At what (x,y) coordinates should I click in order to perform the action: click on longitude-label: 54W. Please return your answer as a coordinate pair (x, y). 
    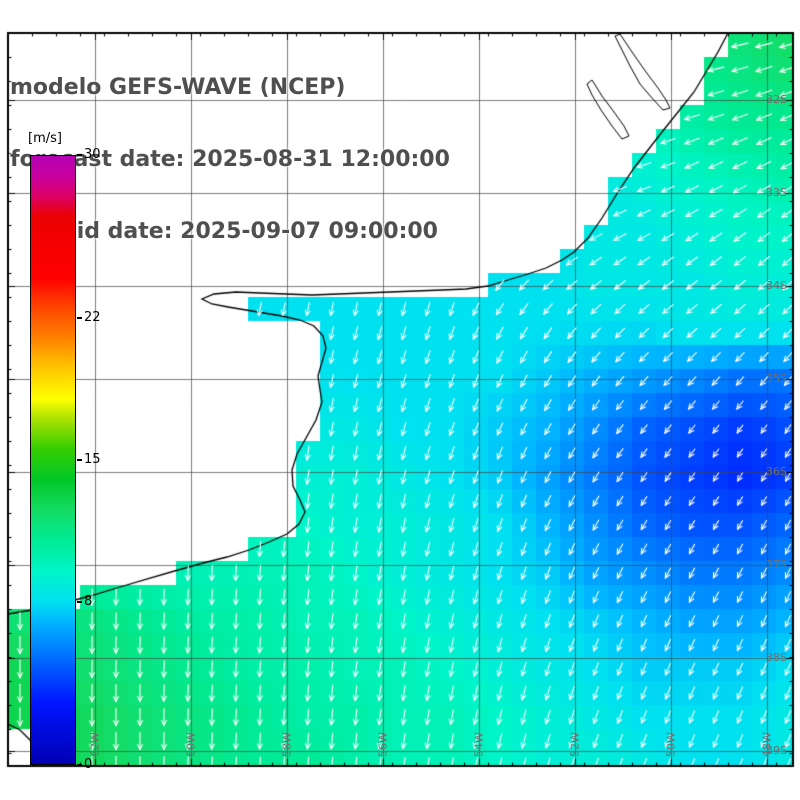
    Looking at the image, I should click on (479, 744).